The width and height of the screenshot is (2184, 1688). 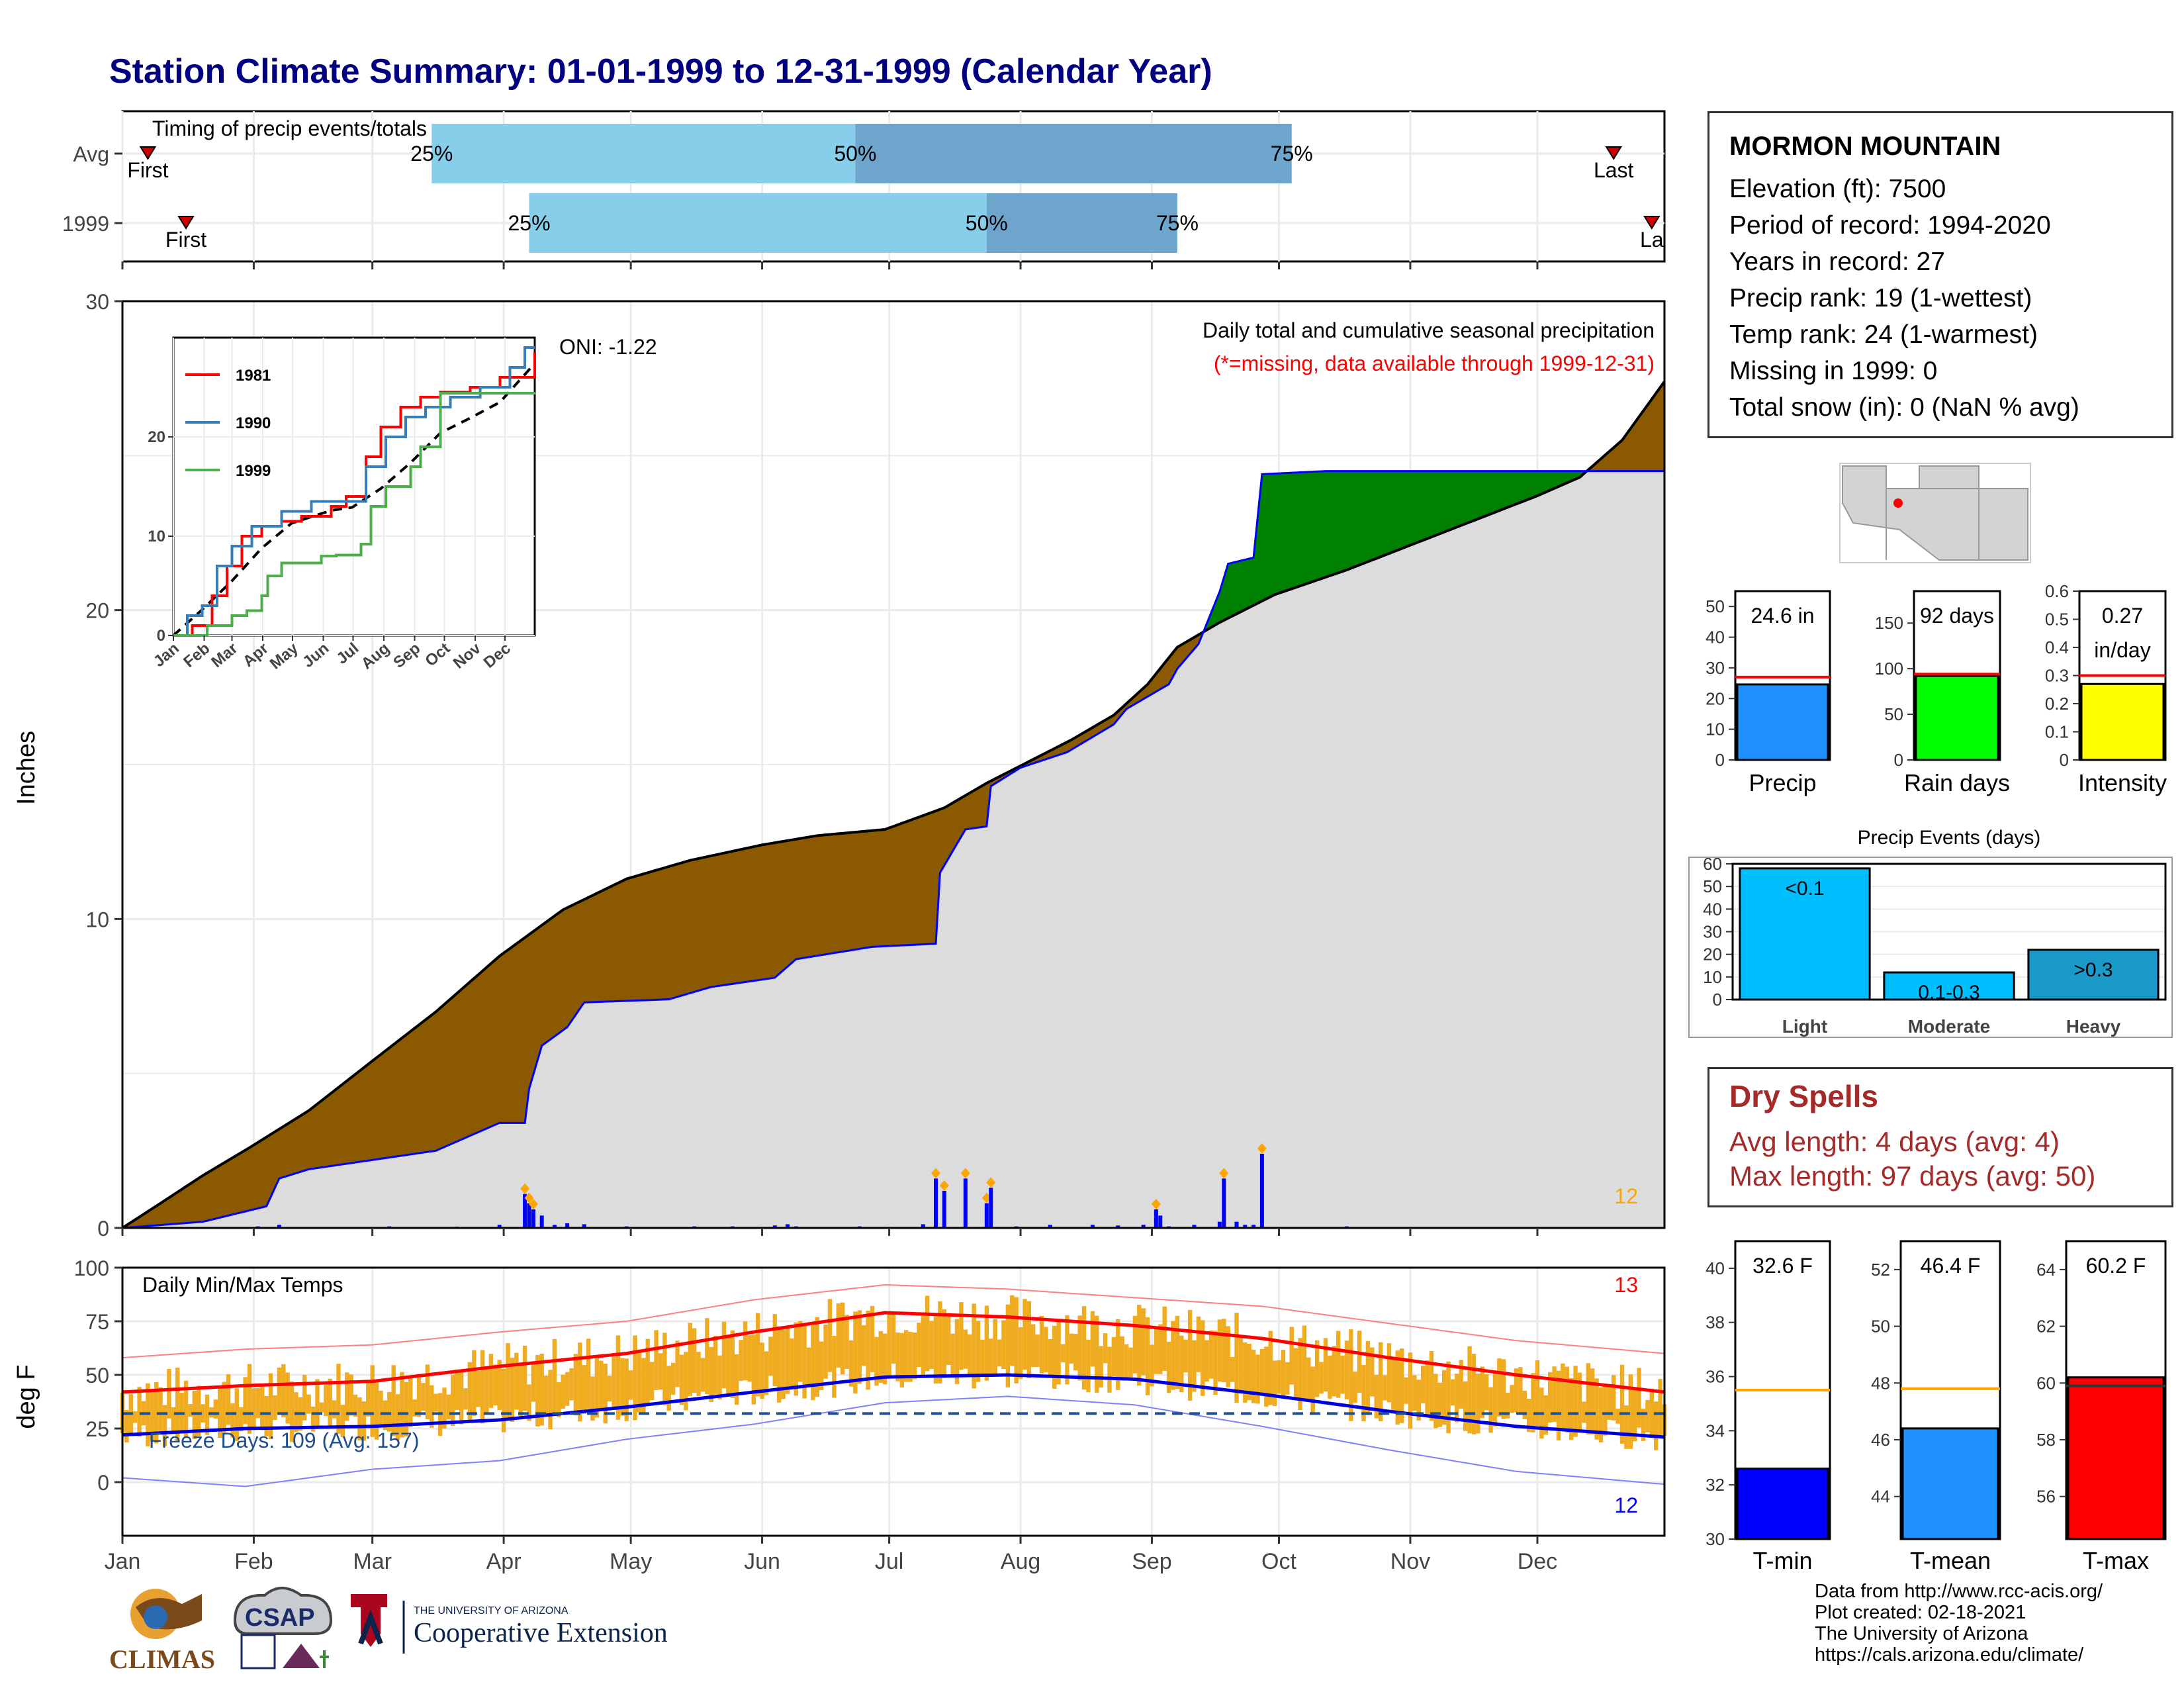 I want to click on tmean-gauge-ytick-label: 52, so click(x=1880, y=1270).